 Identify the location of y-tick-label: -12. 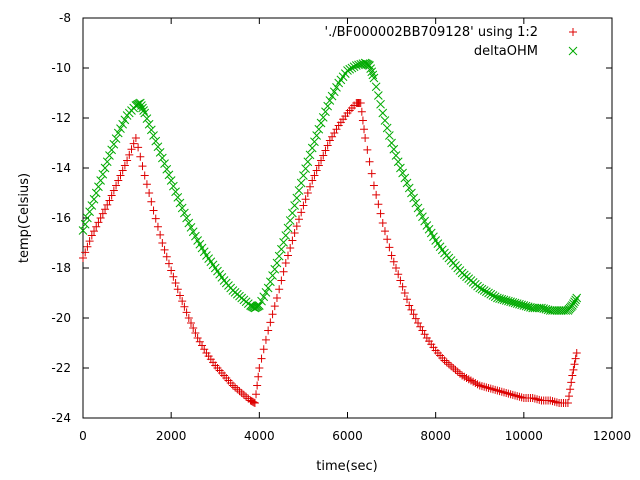
(61, 118).